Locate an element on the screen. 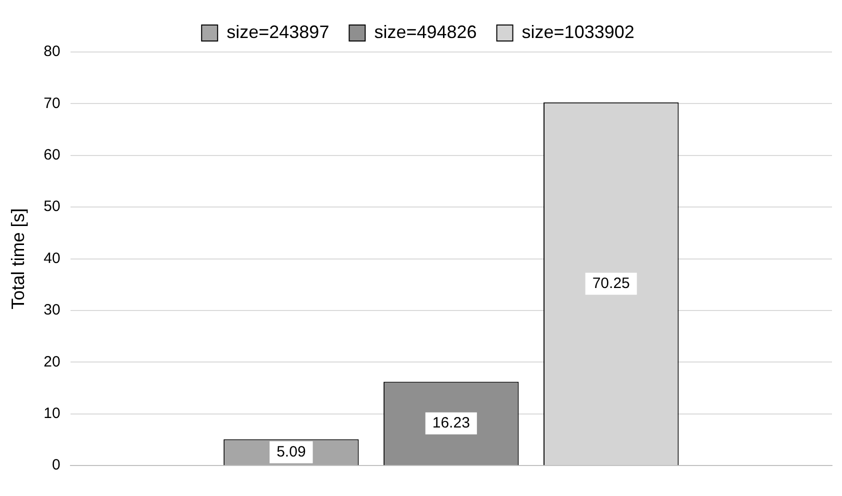 The width and height of the screenshot is (842, 496). data-label: 5.09 is located at coordinates (291, 451).